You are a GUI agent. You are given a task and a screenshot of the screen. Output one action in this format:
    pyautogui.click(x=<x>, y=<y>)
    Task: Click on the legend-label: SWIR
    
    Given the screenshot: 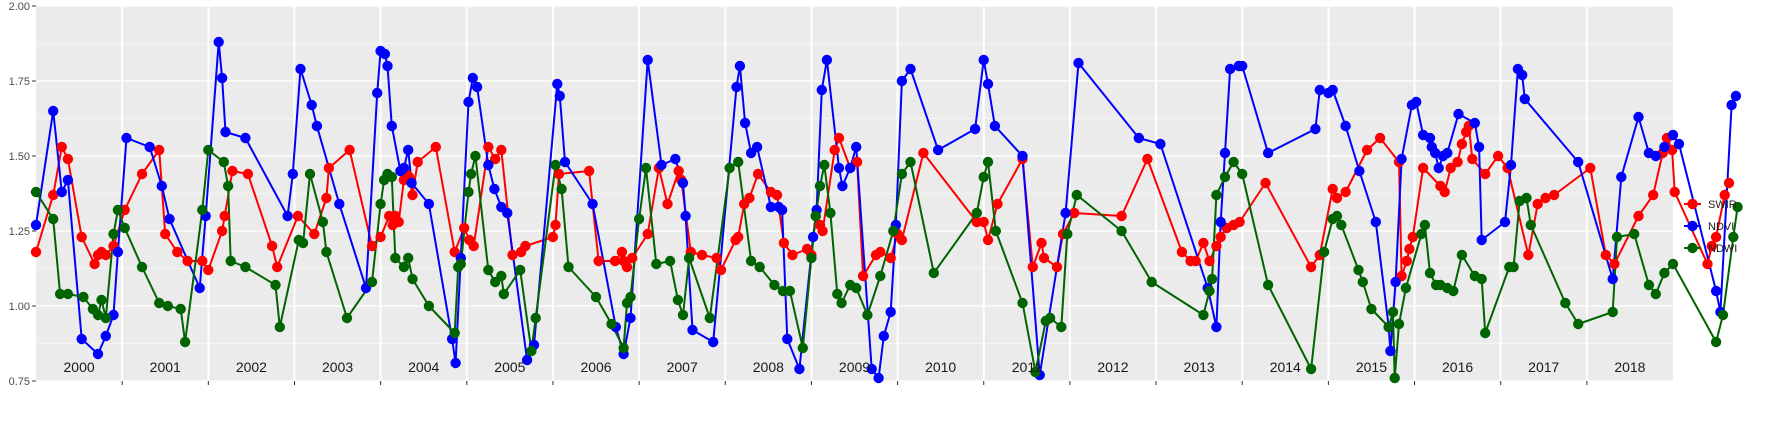 What is the action you would take?
    pyautogui.click(x=1722, y=205)
    